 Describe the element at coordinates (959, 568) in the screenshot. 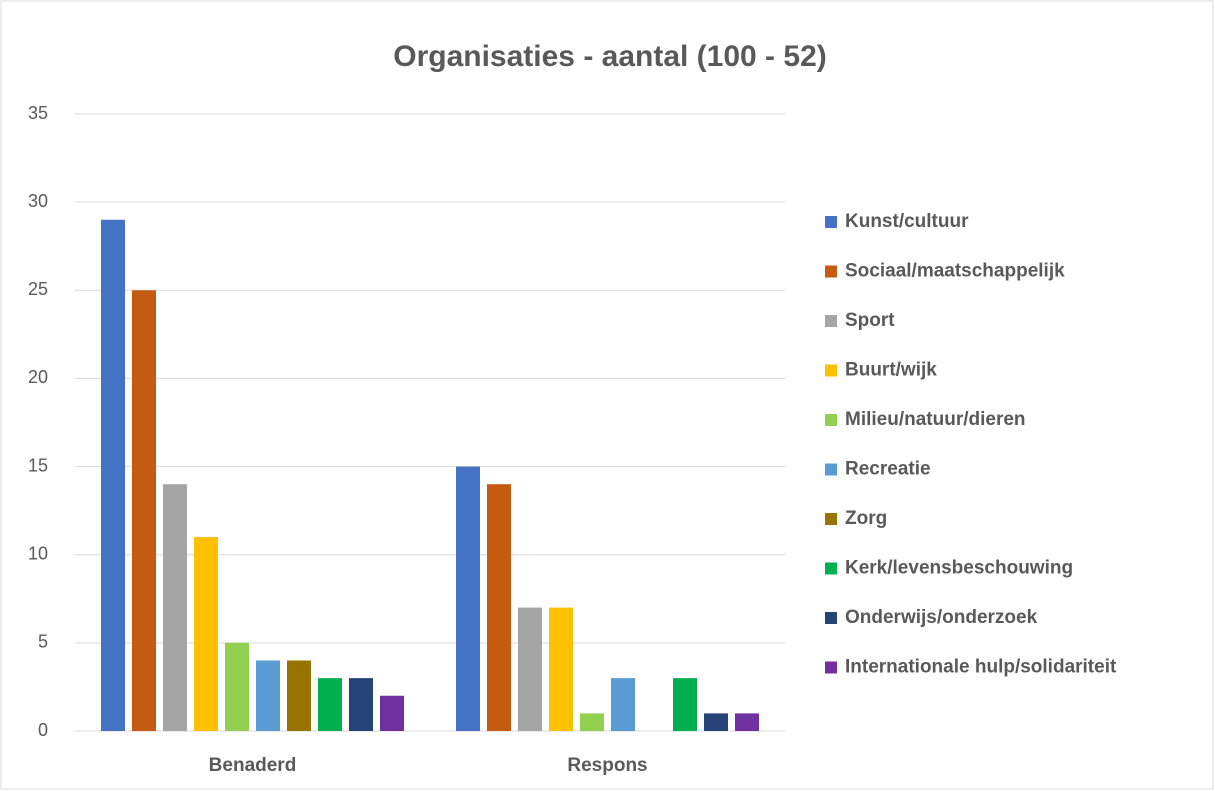

I see `legend-label: Kerk/levensbeschouwing` at that location.